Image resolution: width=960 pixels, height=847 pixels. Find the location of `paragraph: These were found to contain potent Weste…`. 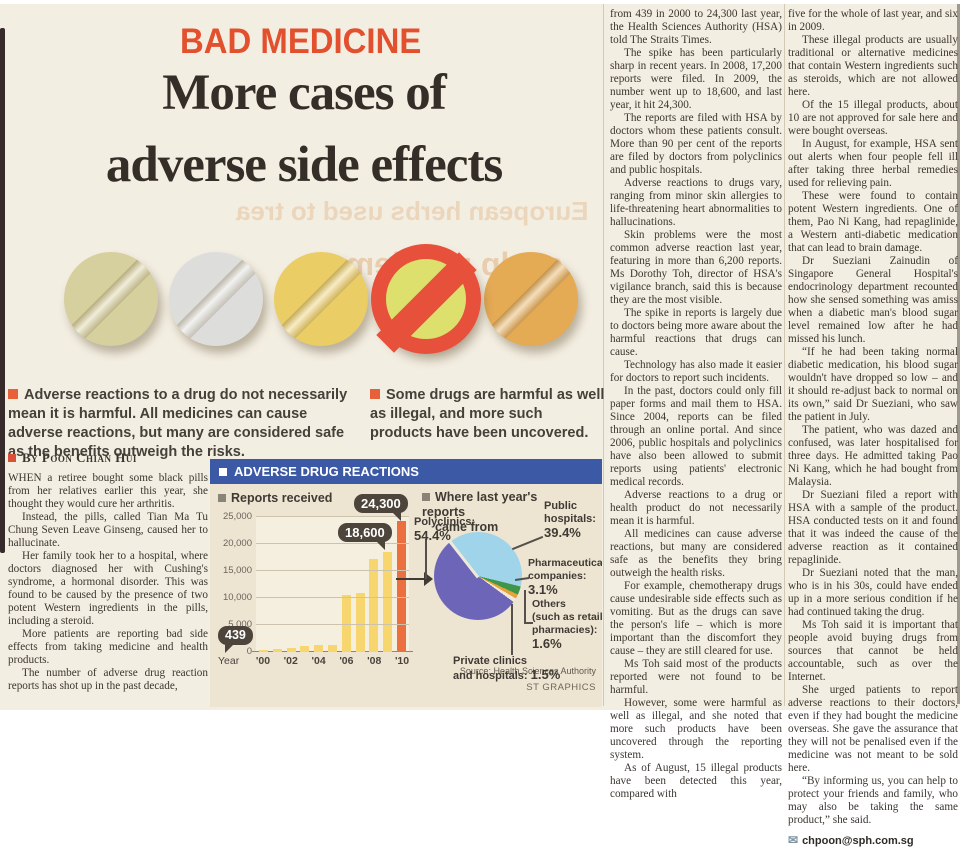

paragraph: These were found to contain potent Weste… is located at coordinates (873, 222).